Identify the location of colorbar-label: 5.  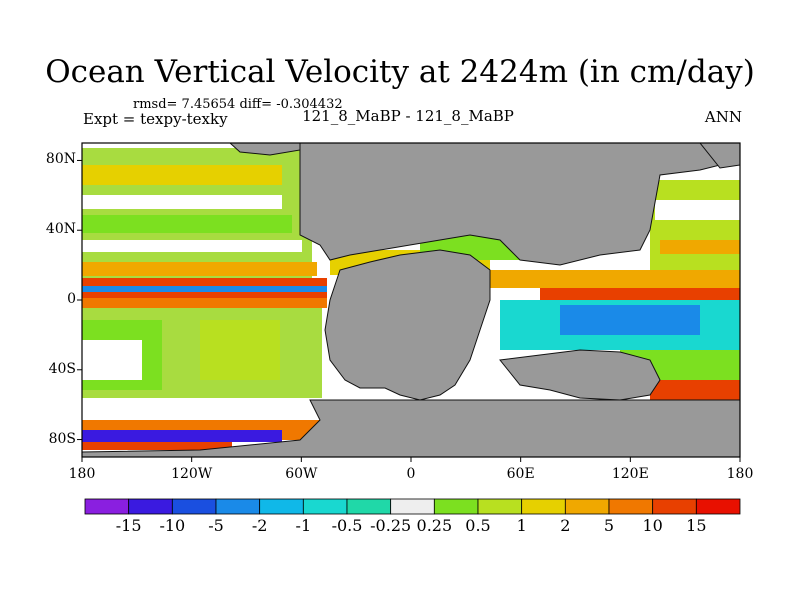
(609, 525).